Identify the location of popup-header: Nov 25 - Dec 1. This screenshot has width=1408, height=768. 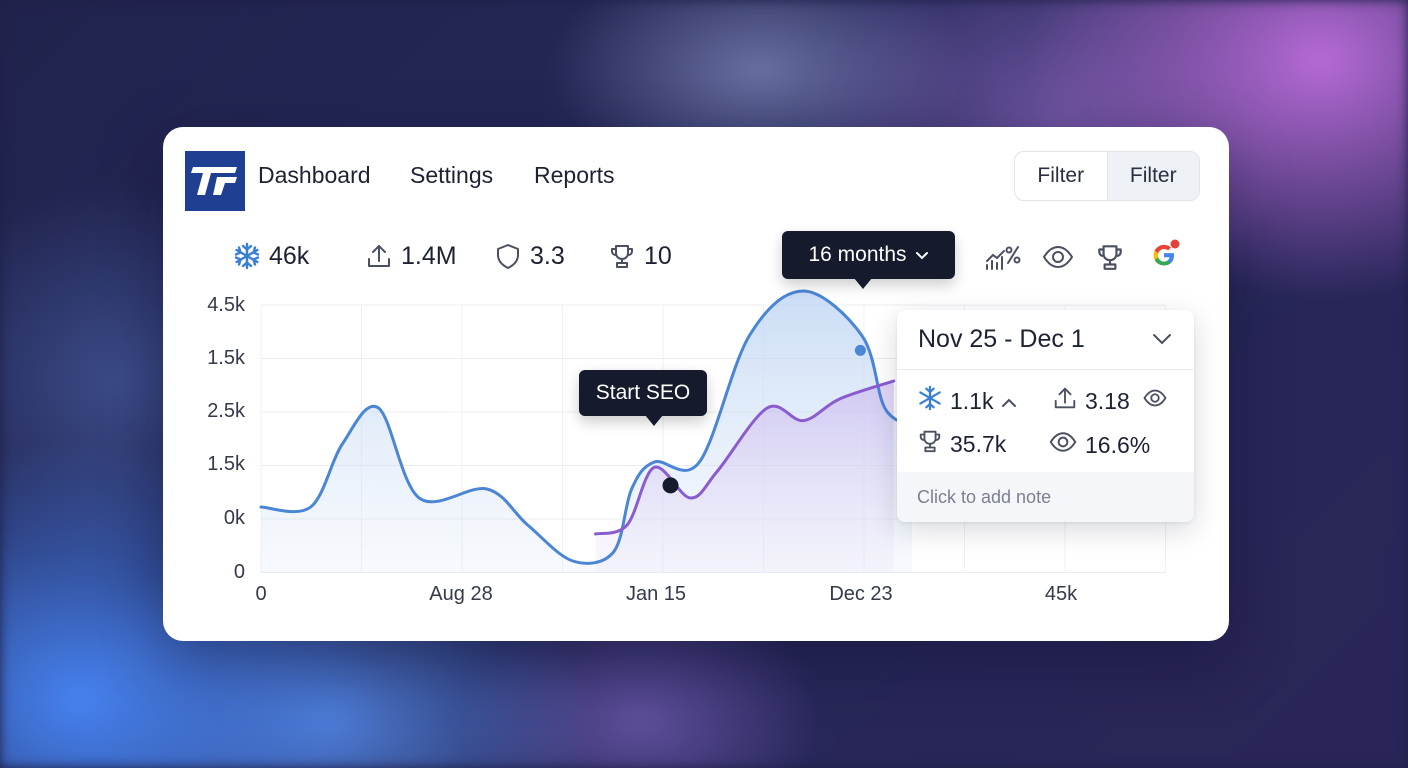
(1045, 340).